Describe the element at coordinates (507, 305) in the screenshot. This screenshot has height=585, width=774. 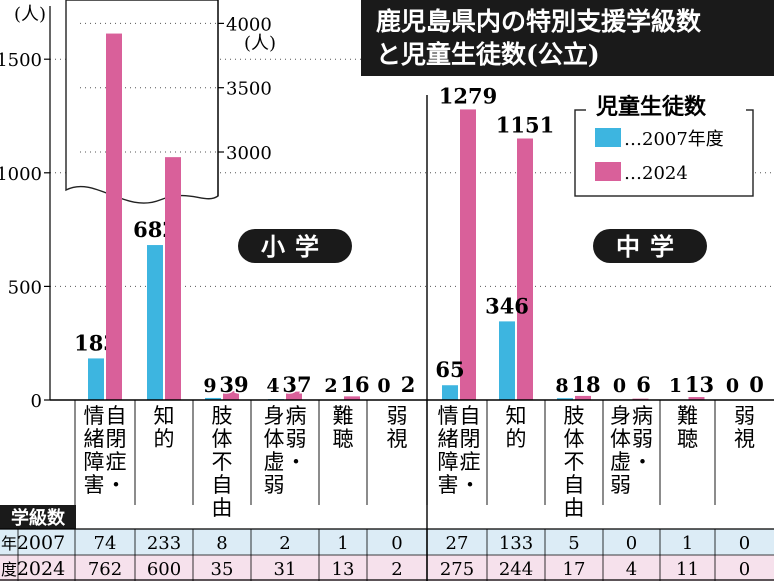
I see `data-label-2007: 346` at that location.